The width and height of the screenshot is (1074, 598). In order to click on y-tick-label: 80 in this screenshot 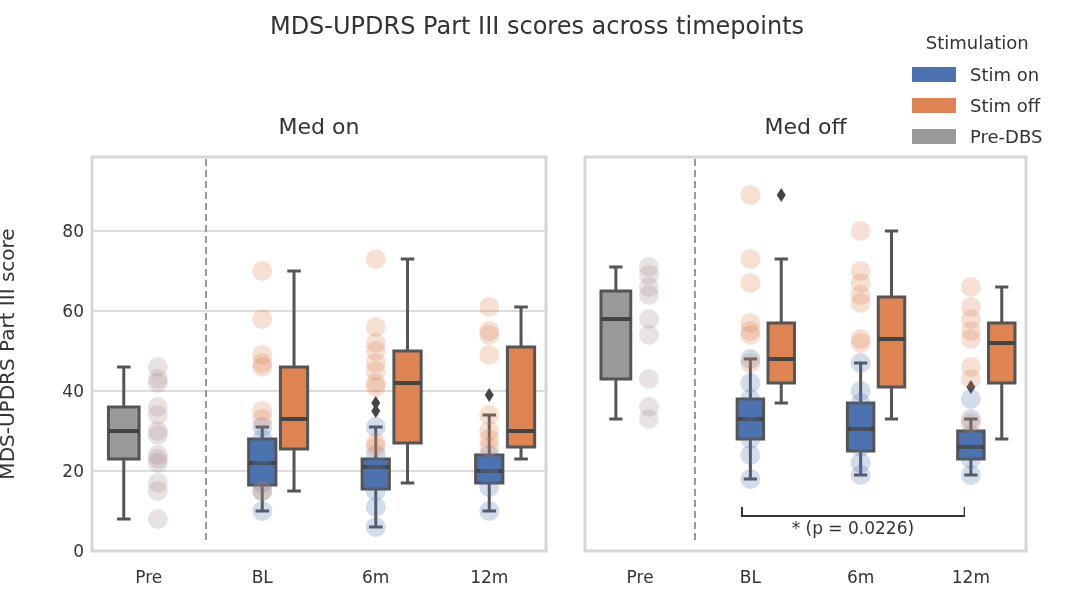, I will do `click(73, 231)`.